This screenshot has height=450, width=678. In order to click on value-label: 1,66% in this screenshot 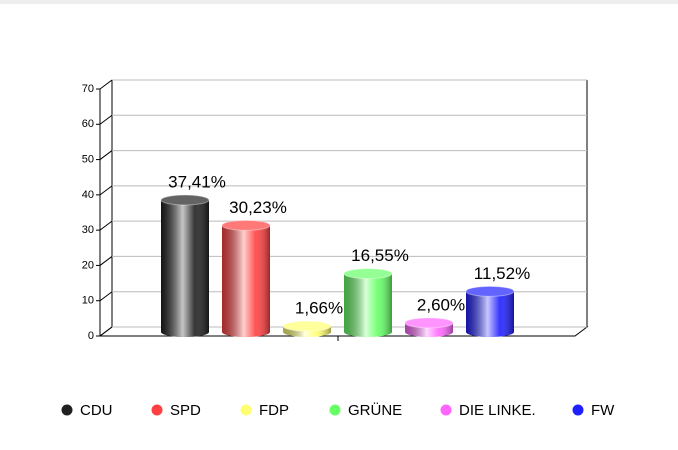, I will do `click(319, 308)`.